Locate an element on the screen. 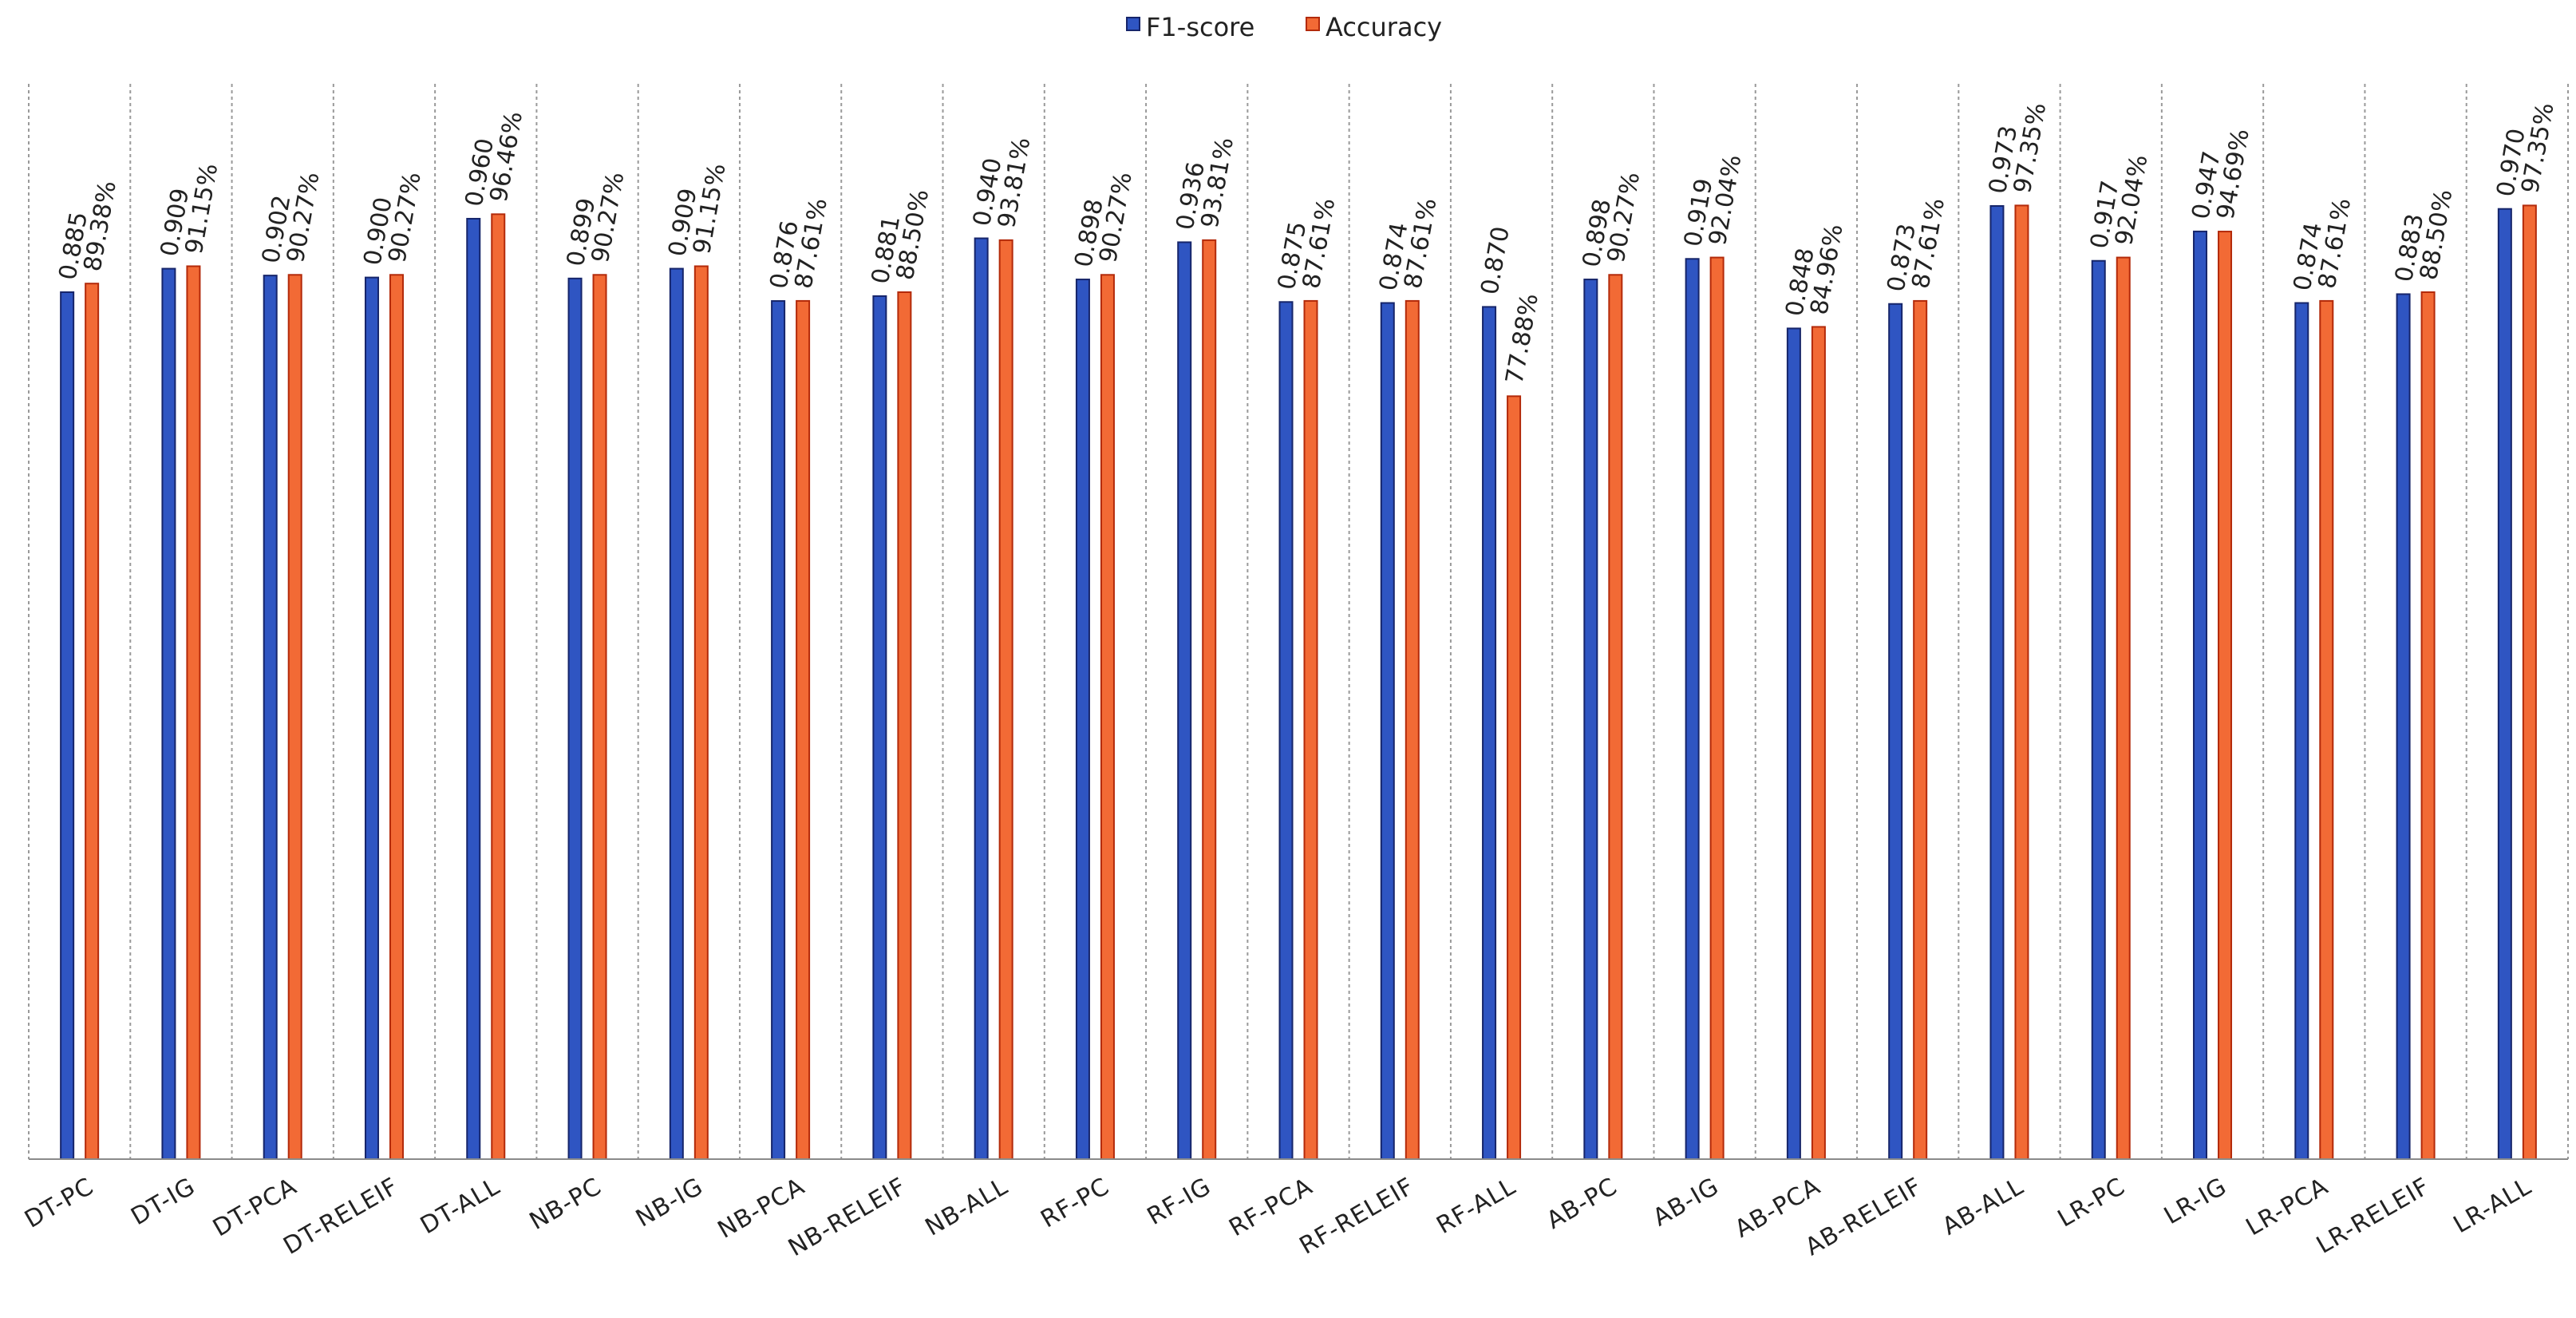  bar-accuracy-dt-all is located at coordinates (498, 686).